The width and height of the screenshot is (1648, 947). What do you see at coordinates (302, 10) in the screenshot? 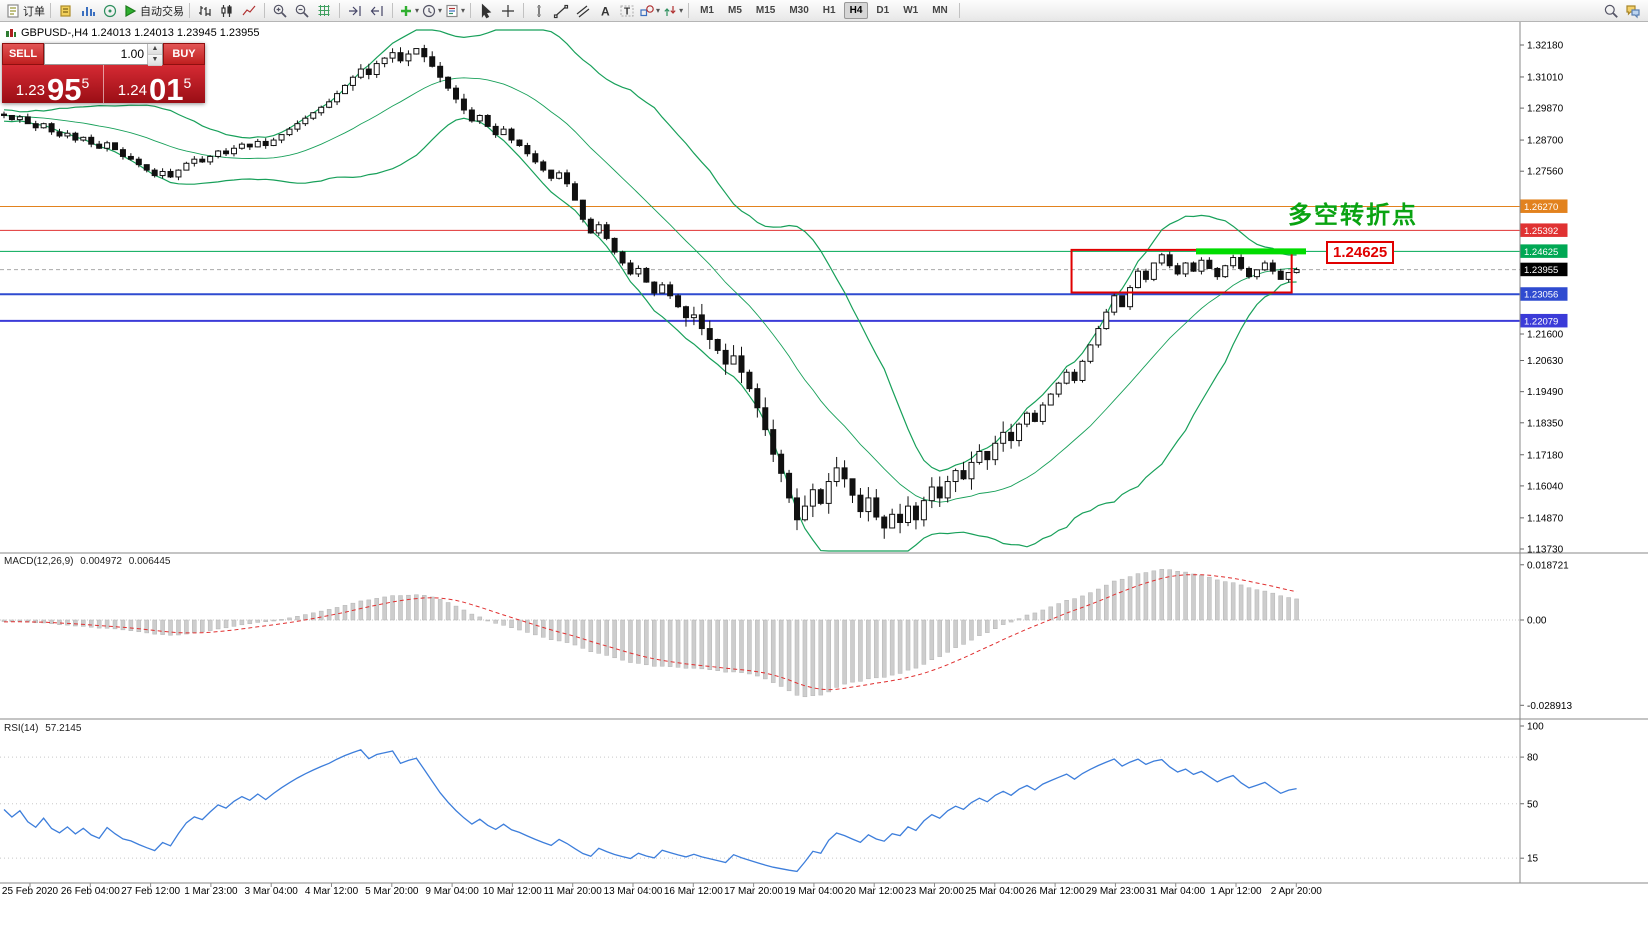
I see `zoom-out-button` at bounding box center [302, 10].